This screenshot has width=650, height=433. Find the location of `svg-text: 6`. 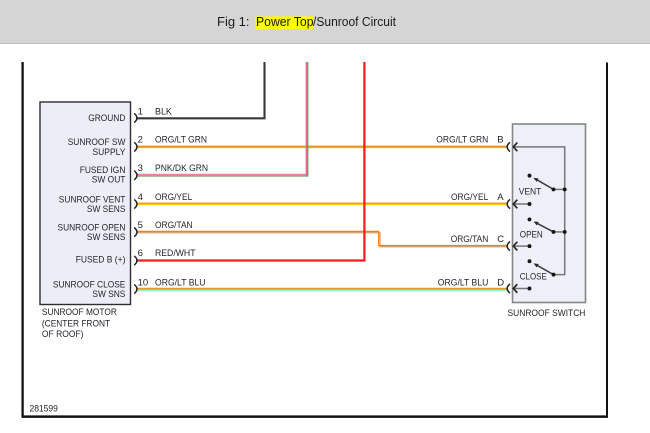

svg-text: 6 is located at coordinates (140, 253).